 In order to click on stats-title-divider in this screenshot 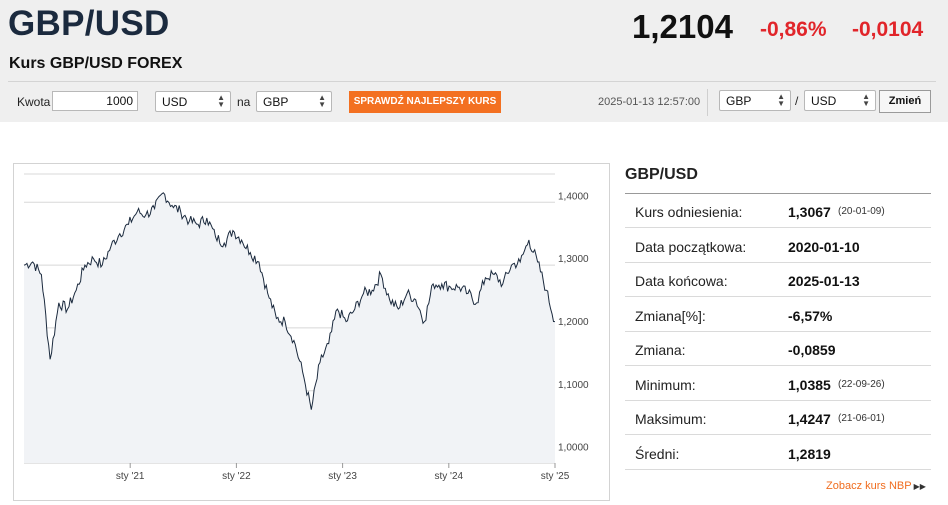, I will do `click(778, 193)`.